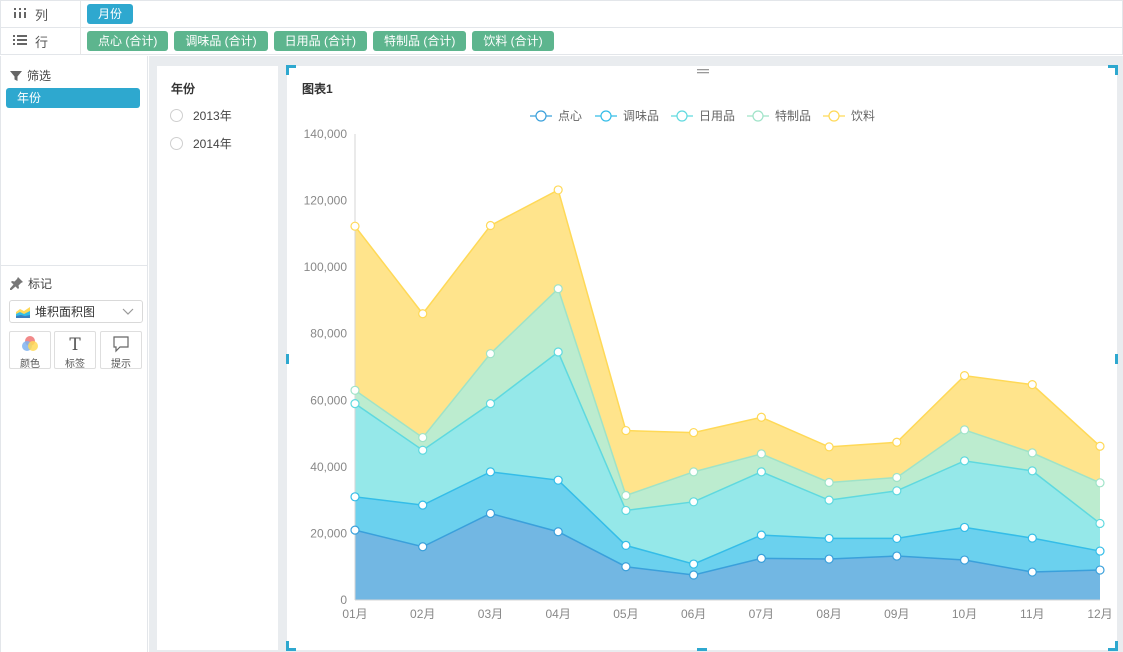 The height and width of the screenshot is (652, 1123). I want to click on rows-pill-snacks: 点心 (合计), so click(128, 41).